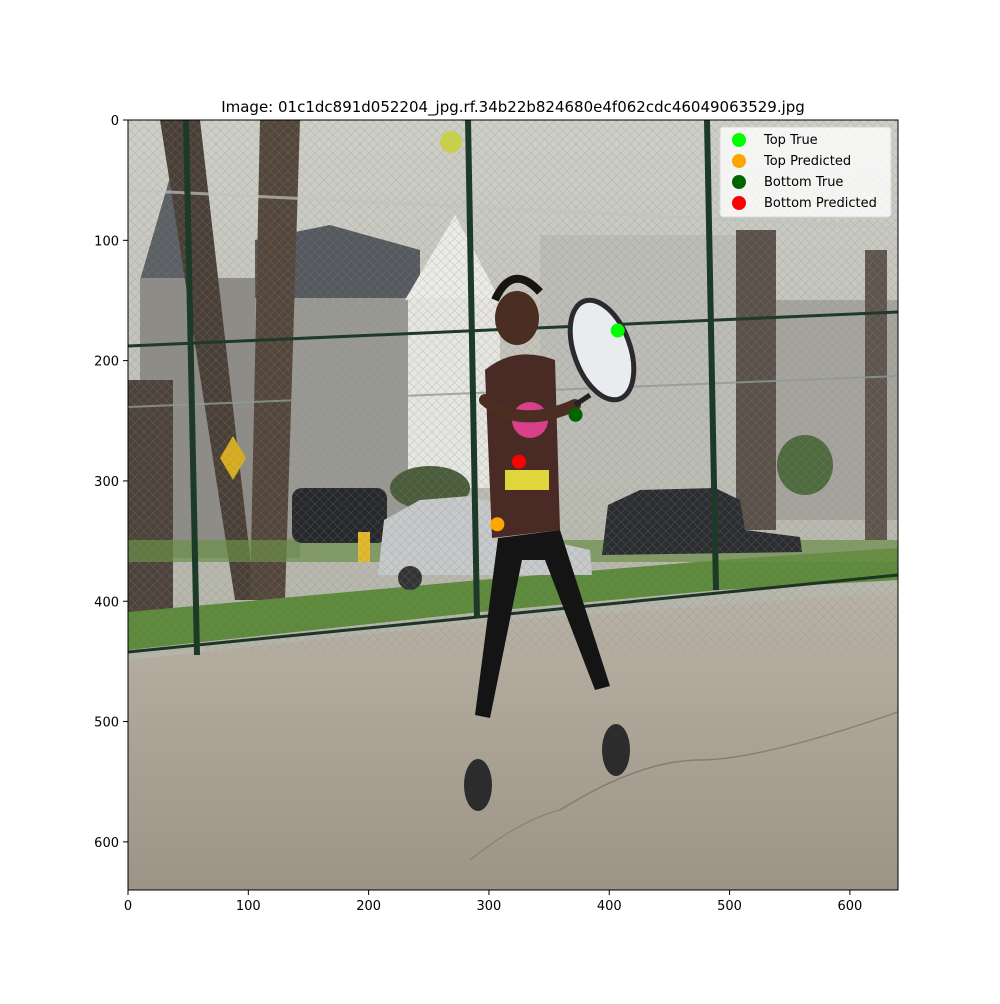  I want to click on y-axis: 0 100 200 300 400 500 600, so click(111, 482).